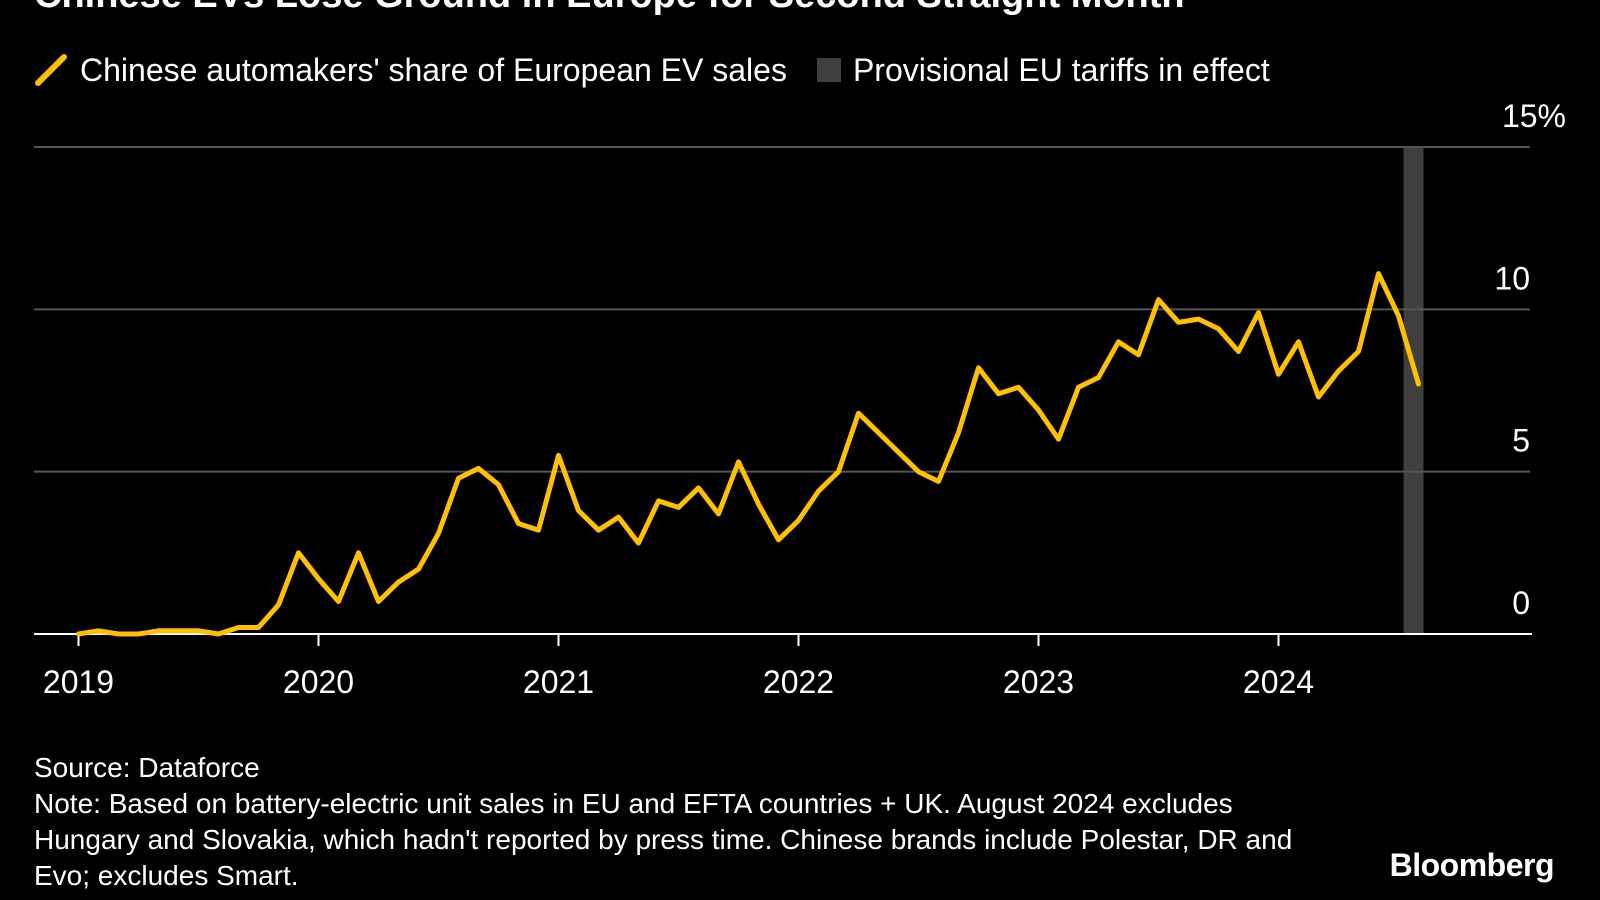 The width and height of the screenshot is (1600, 900). Describe the element at coordinates (1521, 603) in the screenshot. I see `y-tick-label-3: 0` at that location.